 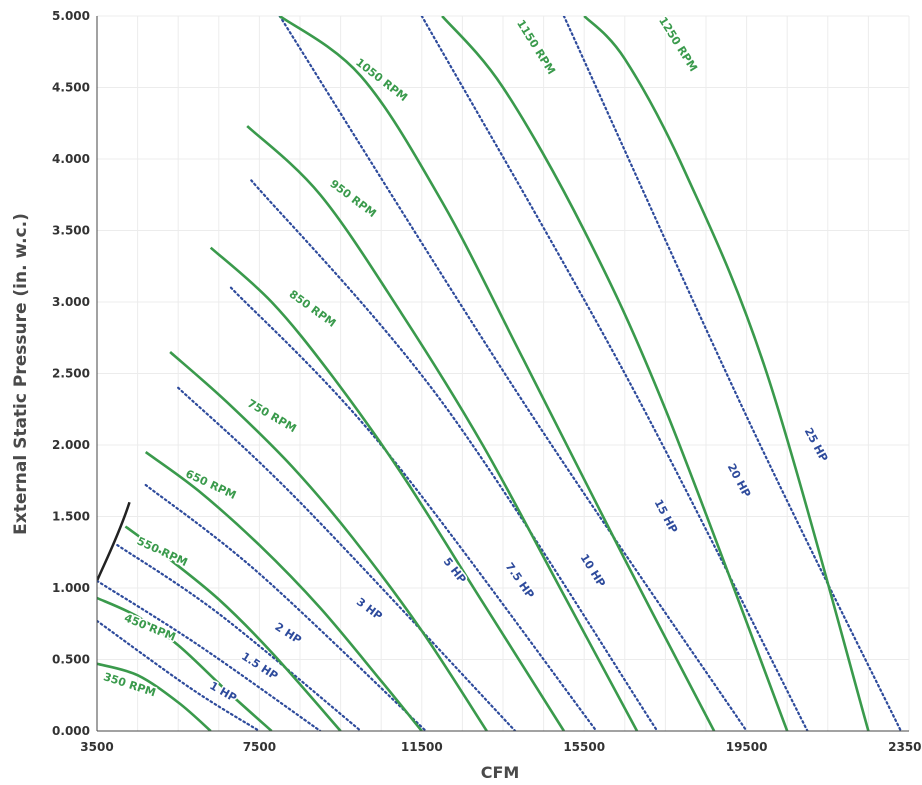 What do you see at coordinates (747, 747) in the screenshot?
I see `x-tick-label: 19500` at bounding box center [747, 747].